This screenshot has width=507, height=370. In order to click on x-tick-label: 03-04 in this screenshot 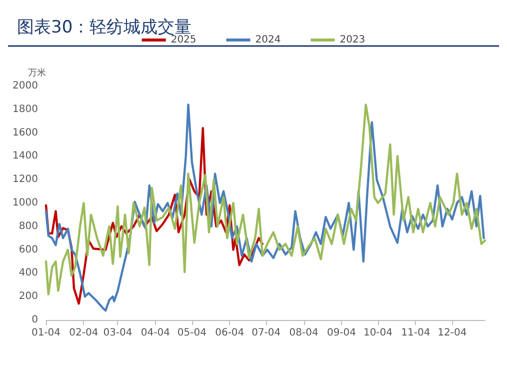, I will do `click(117, 333)`.